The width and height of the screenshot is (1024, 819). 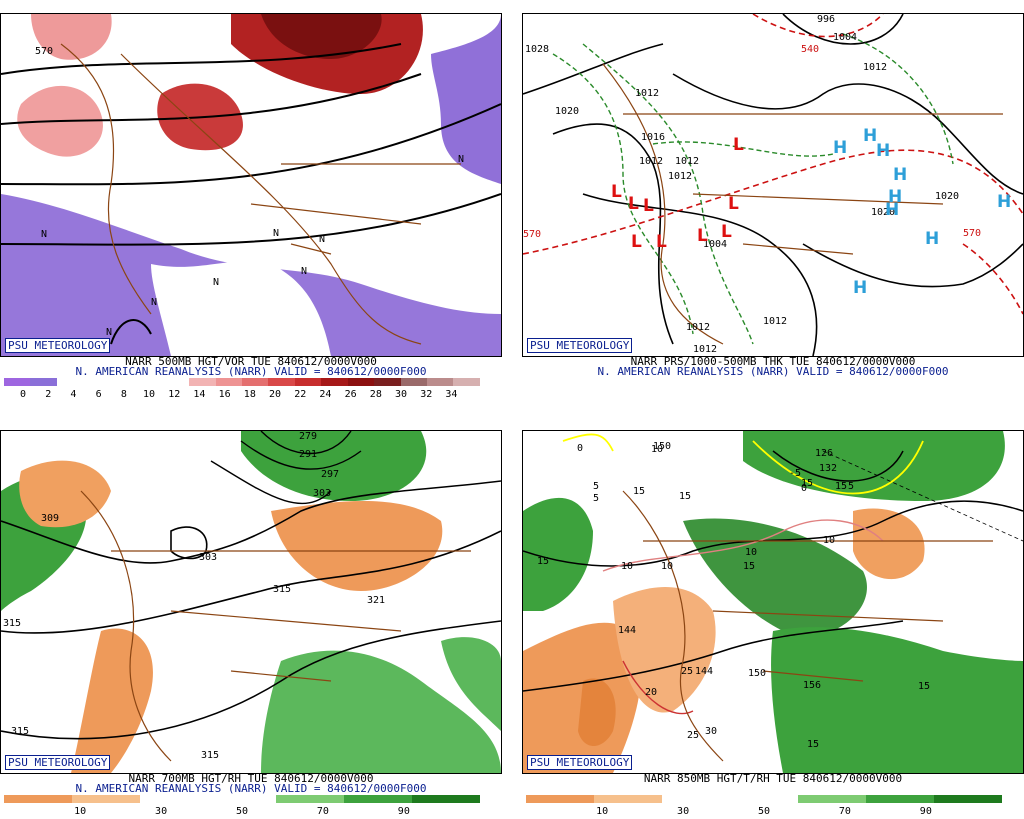 What do you see at coordinates (174, 394) in the screenshot?
I see `colorbar-tick-label: 12` at bounding box center [174, 394].